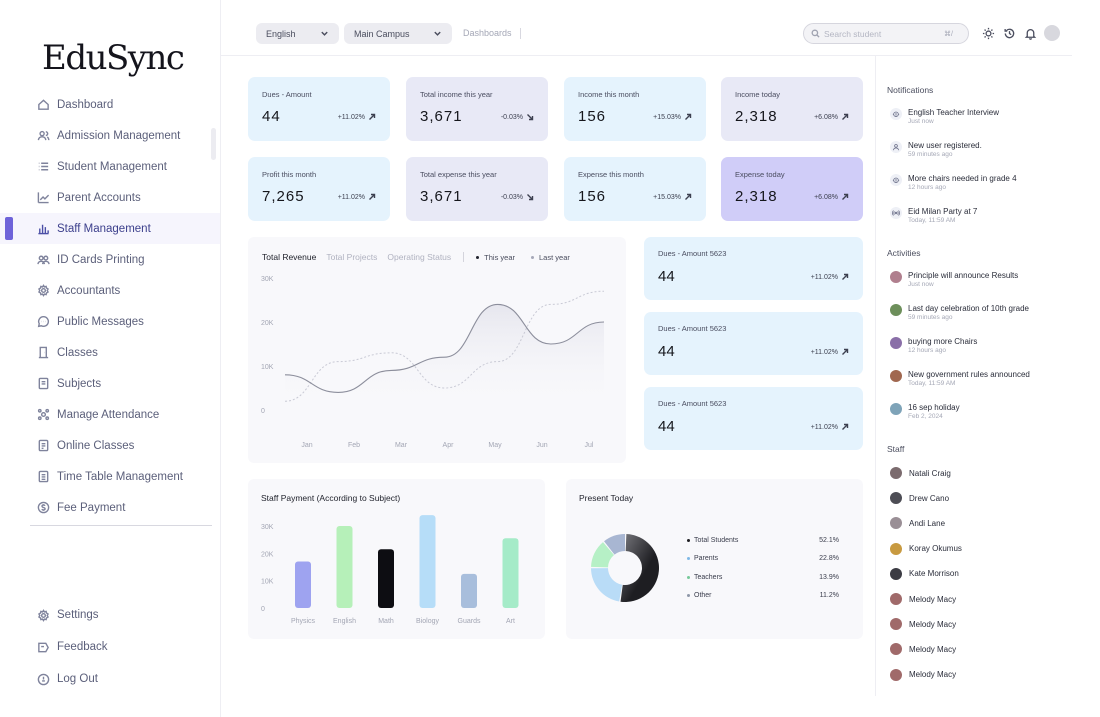  I want to click on bar-physics, so click(303, 584).